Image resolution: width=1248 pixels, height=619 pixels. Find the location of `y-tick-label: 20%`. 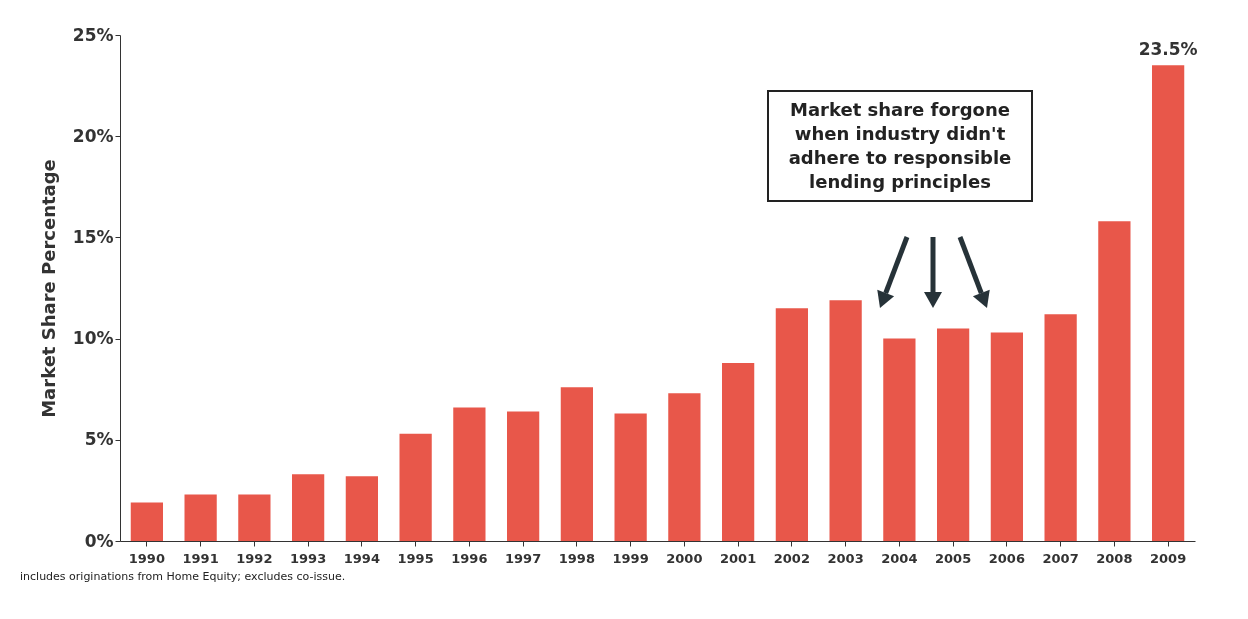

y-tick-label: 20% is located at coordinates (93, 135).